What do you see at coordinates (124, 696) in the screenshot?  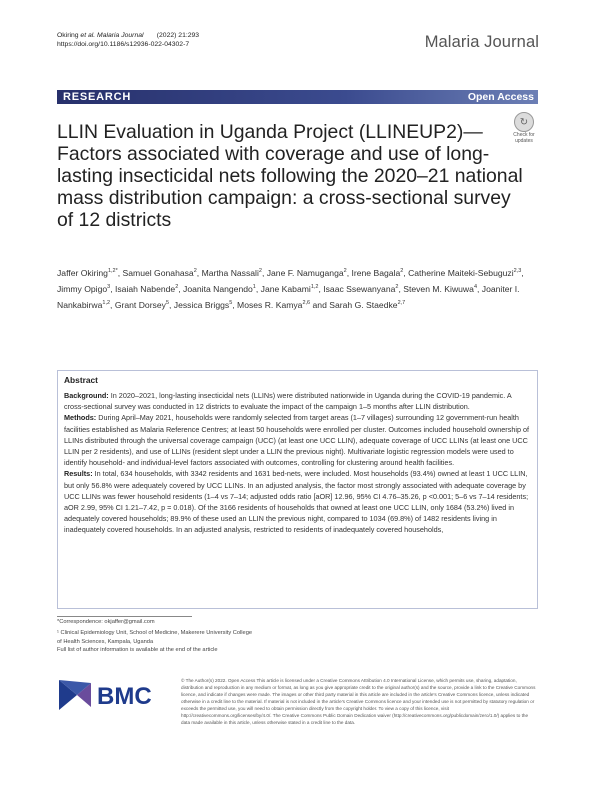 I see `bmc-logo-text: BMC` at bounding box center [124, 696].